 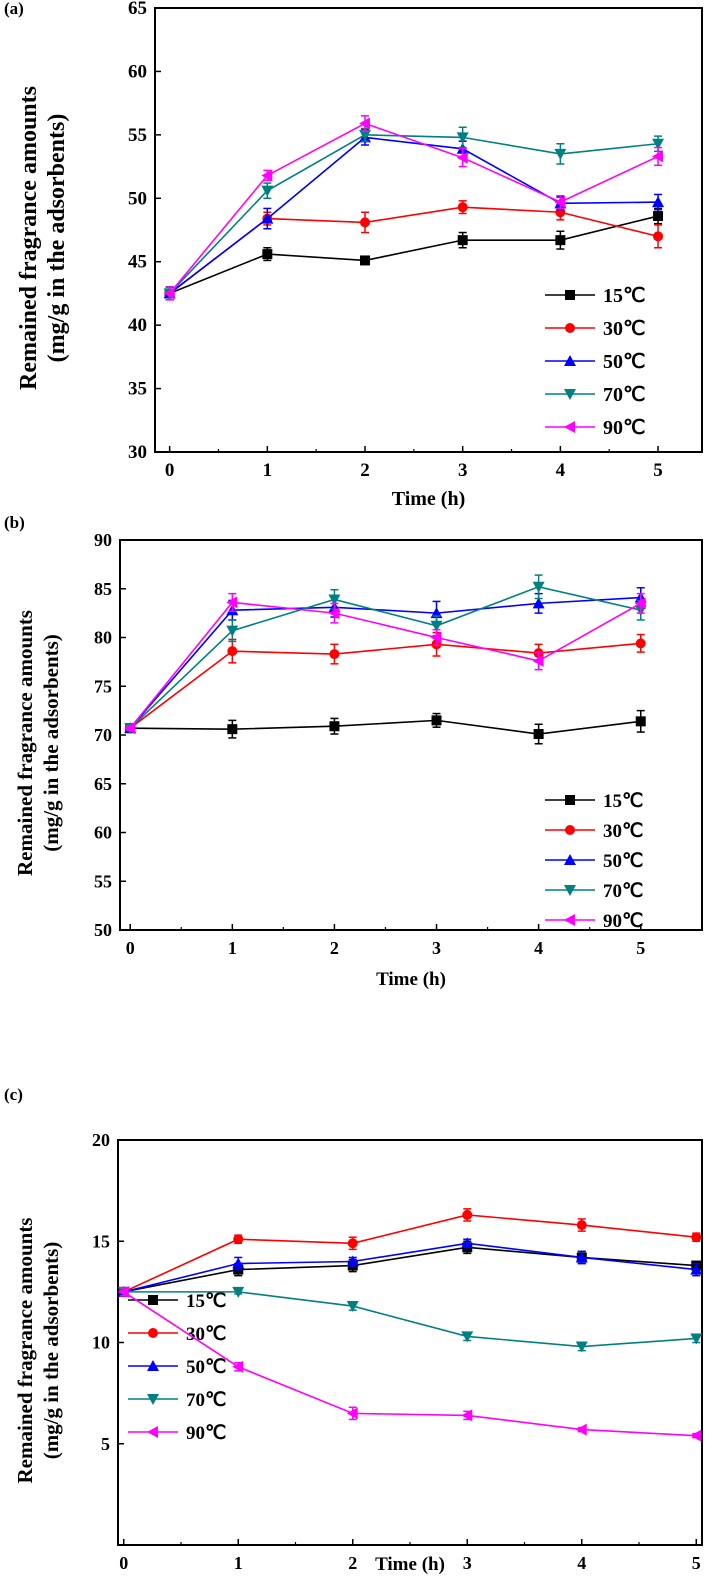 What do you see at coordinates (137, 325) in the screenshot?
I see `y-tick-label: 40` at bounding box center [137, 325].